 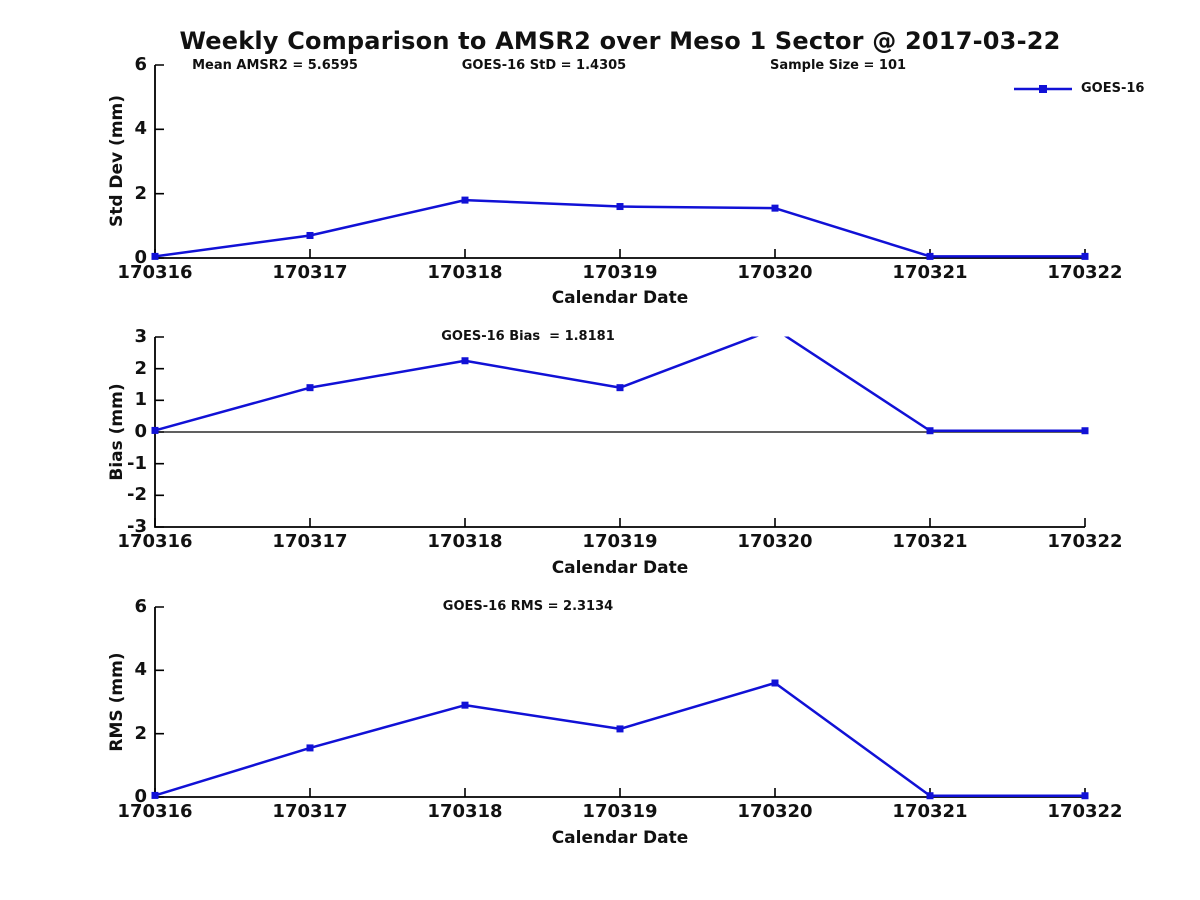 What do you see at coordinates (140, 400) in the screenshot?
I see `y-tick-label: 1` at bounding box center [140, 400].